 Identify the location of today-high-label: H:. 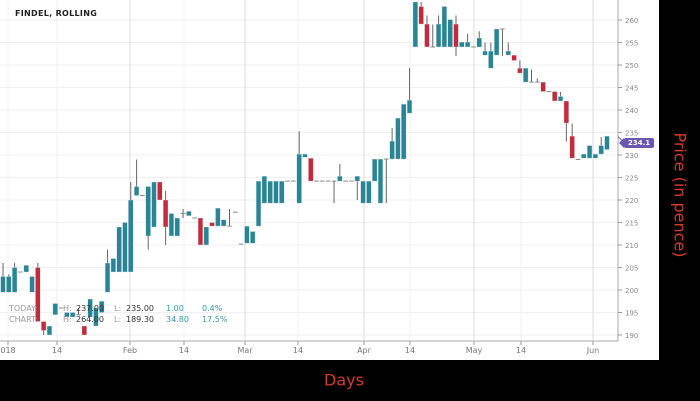
(67, 308).